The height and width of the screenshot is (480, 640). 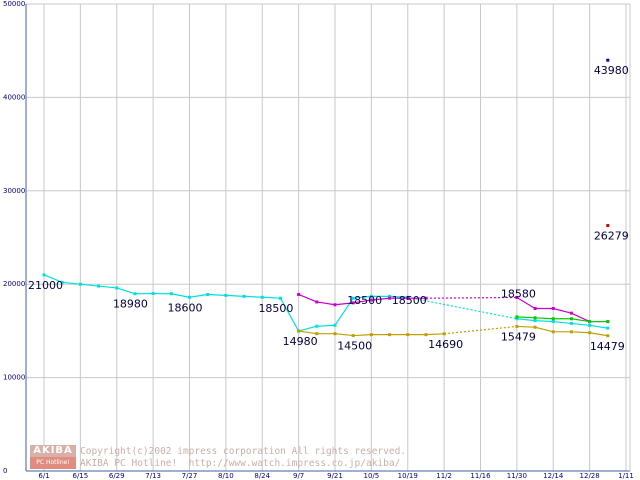 I want to click on x-tick-label: 11/30, so click(x=517, y=476).